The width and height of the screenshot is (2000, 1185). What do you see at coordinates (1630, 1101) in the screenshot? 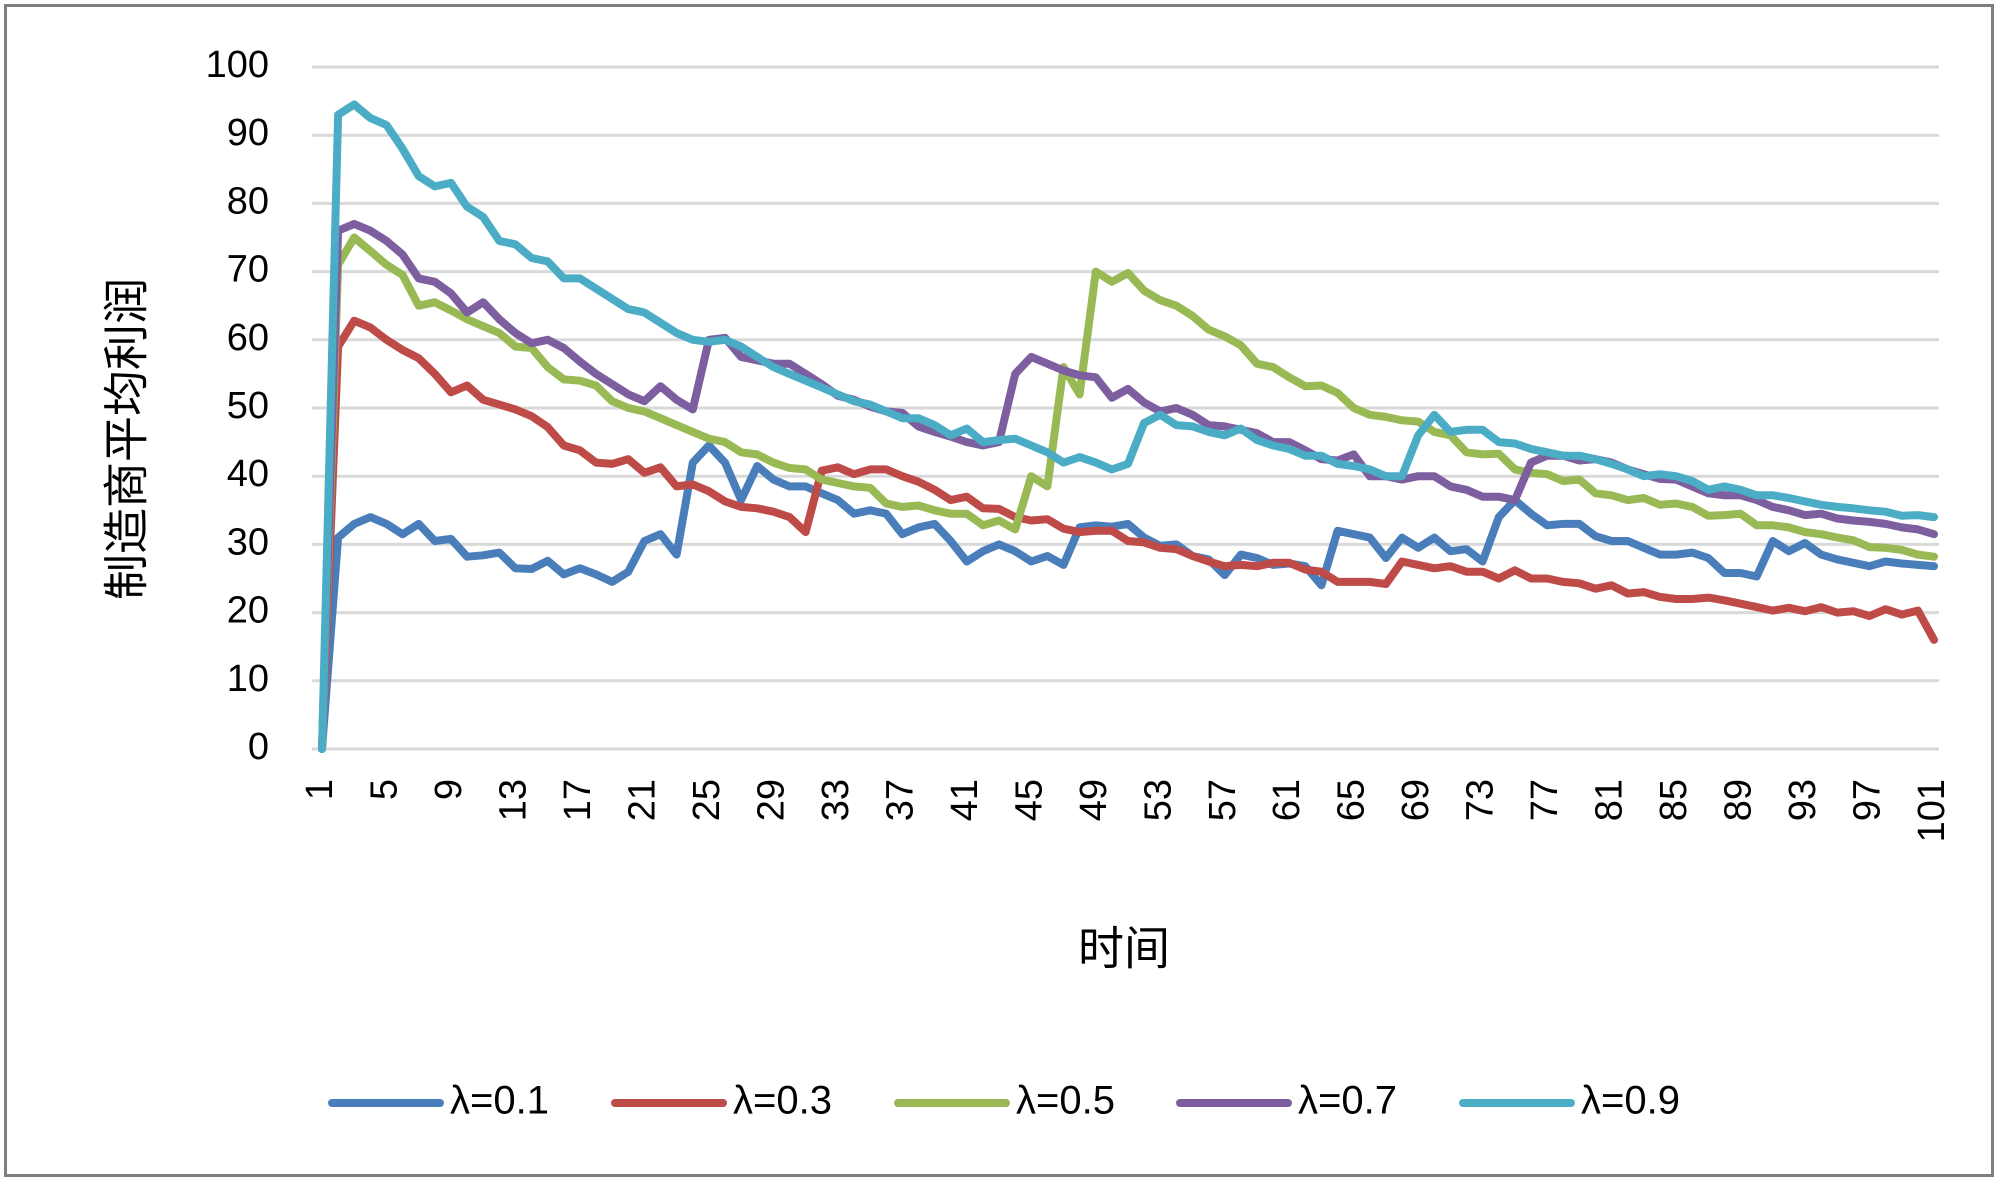
I see `legend-label: λ=0.9` at bounding box center [1630, 1101].